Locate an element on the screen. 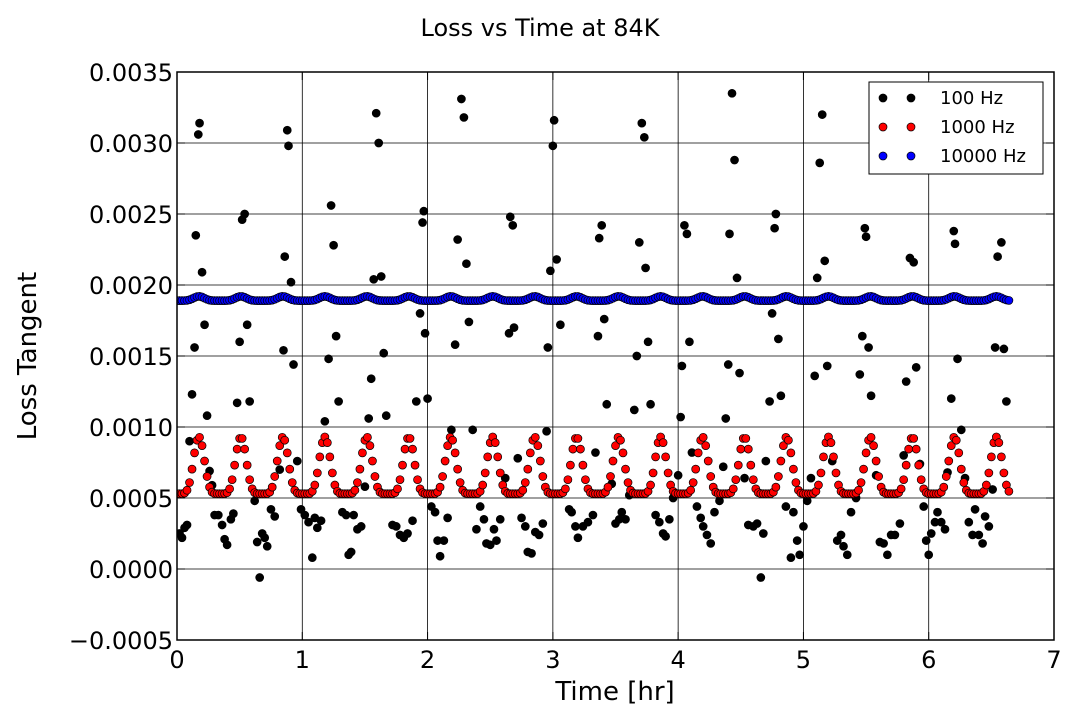 The image size is (1080, 720). y-tick-label: 0.0025 is located at coordinates (131, 215).